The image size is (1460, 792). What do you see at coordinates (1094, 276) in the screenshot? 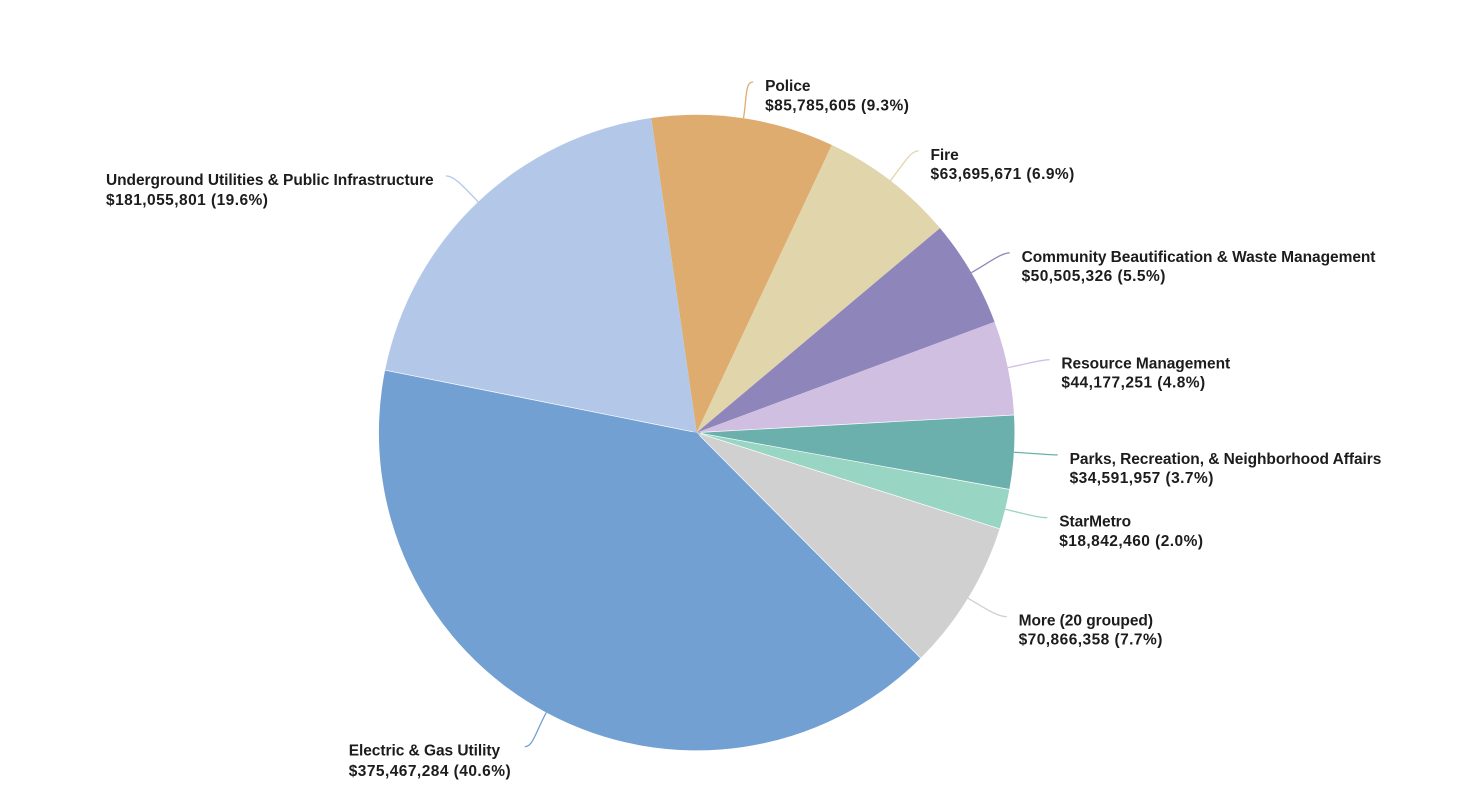
I see `svg-text: $50,505,326 (5.5%)` at bounding box center [1094, 276].